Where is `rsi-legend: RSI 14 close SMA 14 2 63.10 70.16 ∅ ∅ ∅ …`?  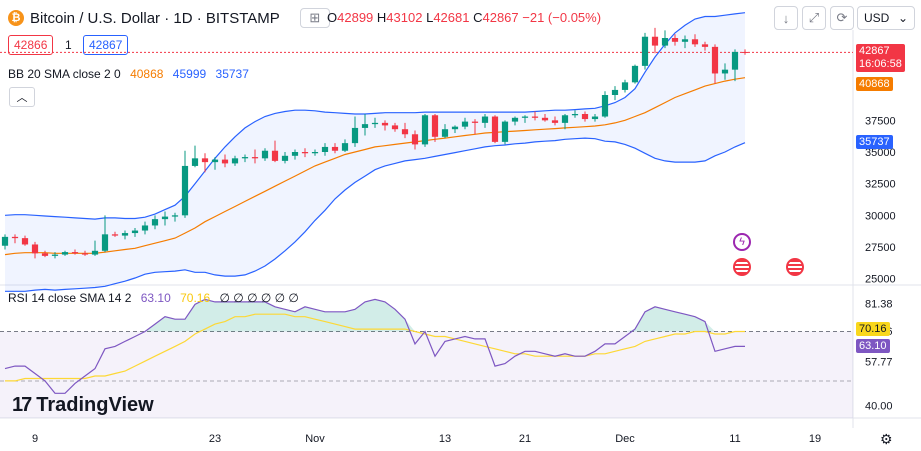 rsi-legend: RSI 14 close SMA 14 2 63.10 70.16 ∅ ∅ ∅ … is located at coordinates (153, 298).